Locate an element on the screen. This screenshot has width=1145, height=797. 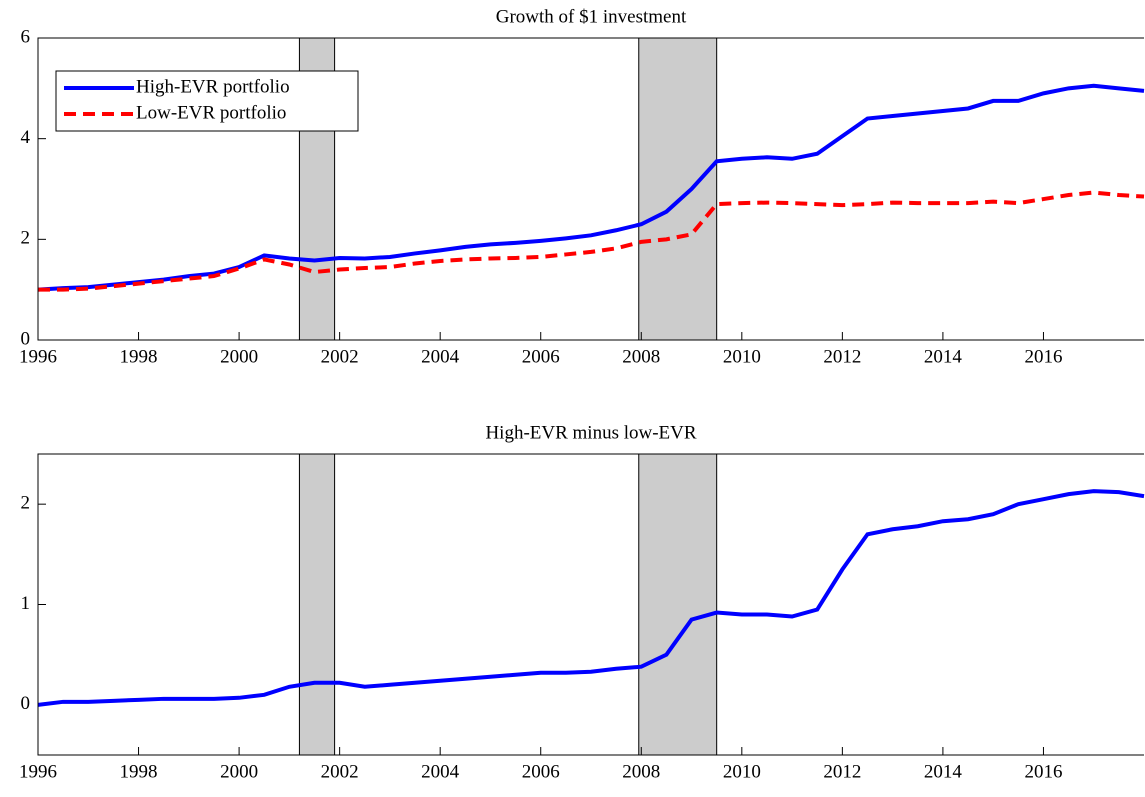
legend-label: High-EVR portfolio is located at coordinates (213, 86).